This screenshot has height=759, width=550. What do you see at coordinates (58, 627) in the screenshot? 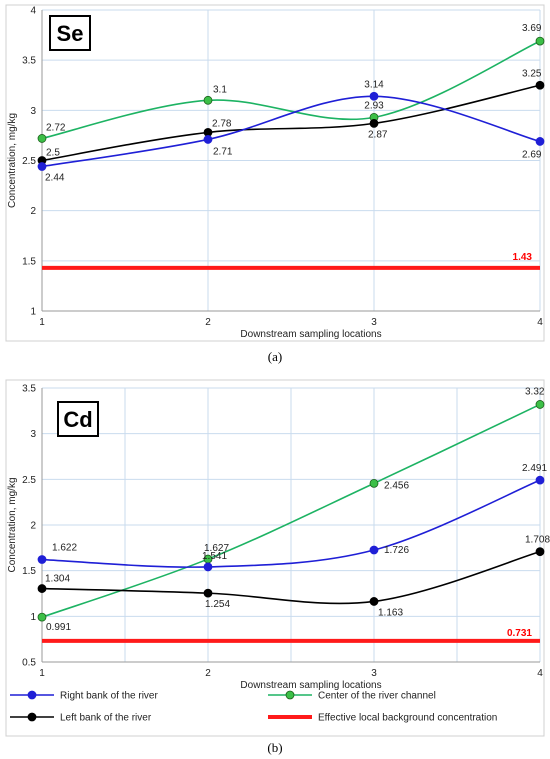
I see `data-label: 0.991` at bounding box center [58, 627].